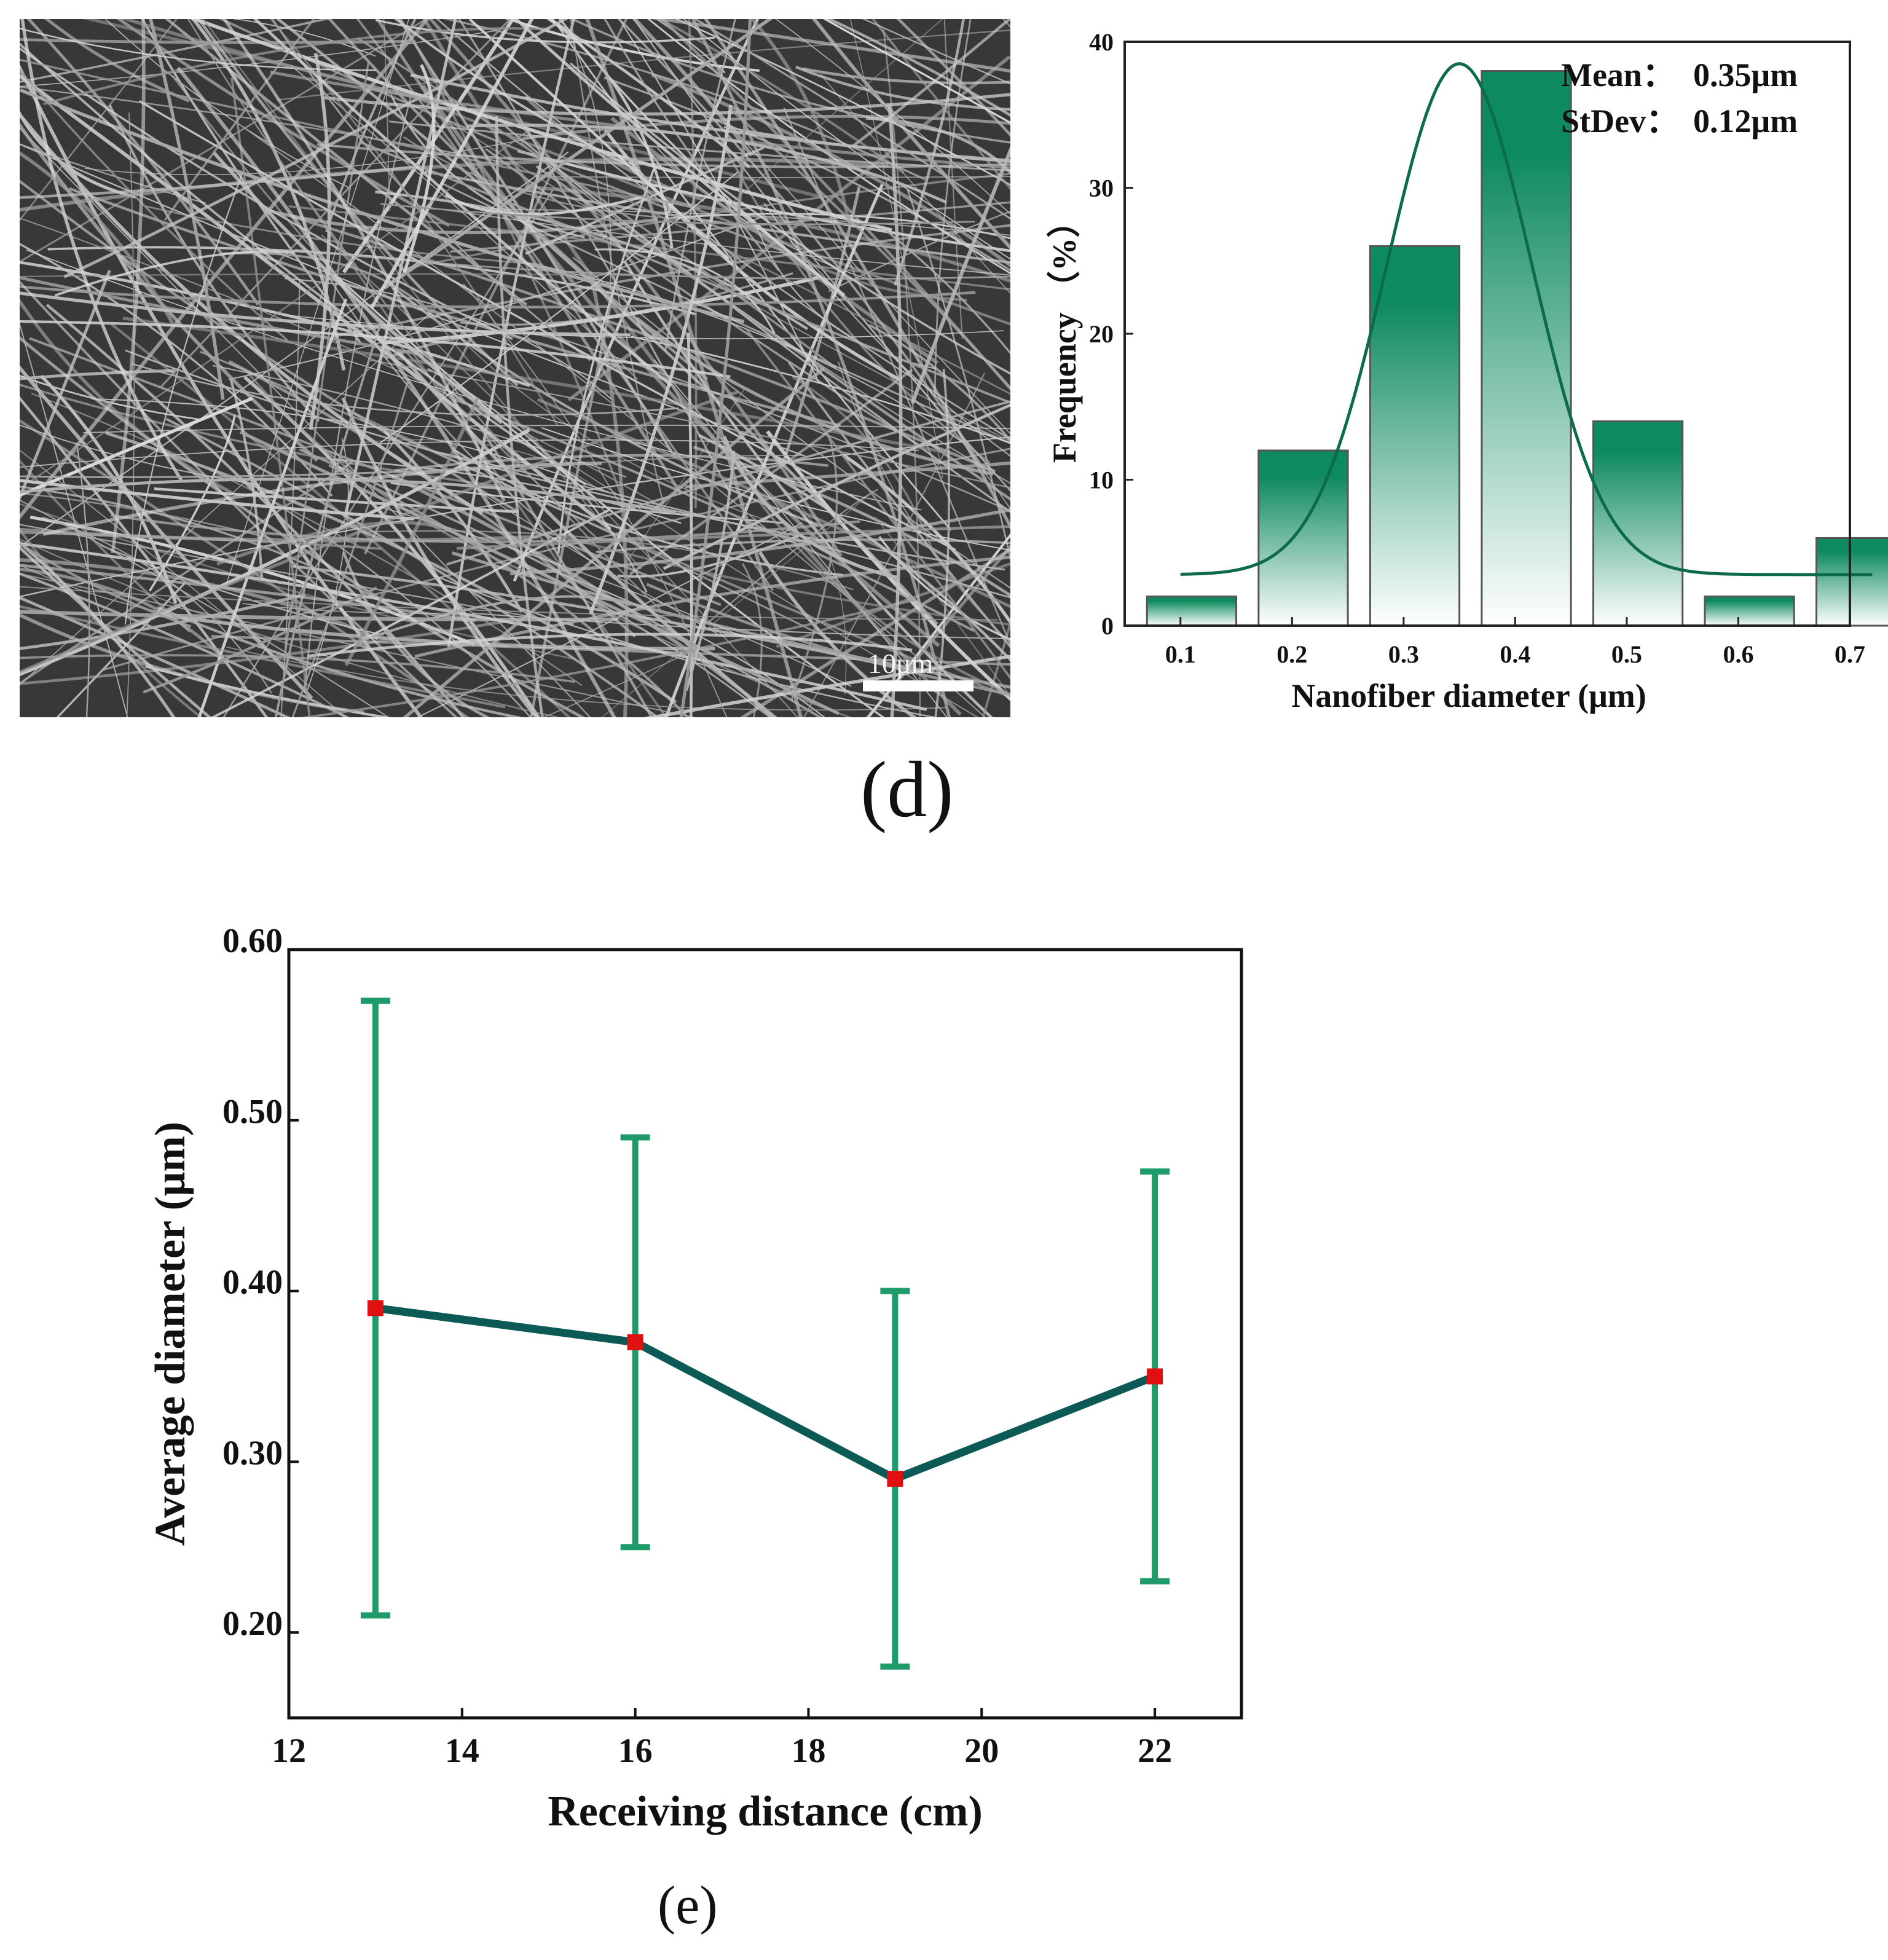 Image resolution: width=1888 pixels, height=1960 pixels. I want to click on histogram-x-tick-label: 0.2, so click(1292, 654).